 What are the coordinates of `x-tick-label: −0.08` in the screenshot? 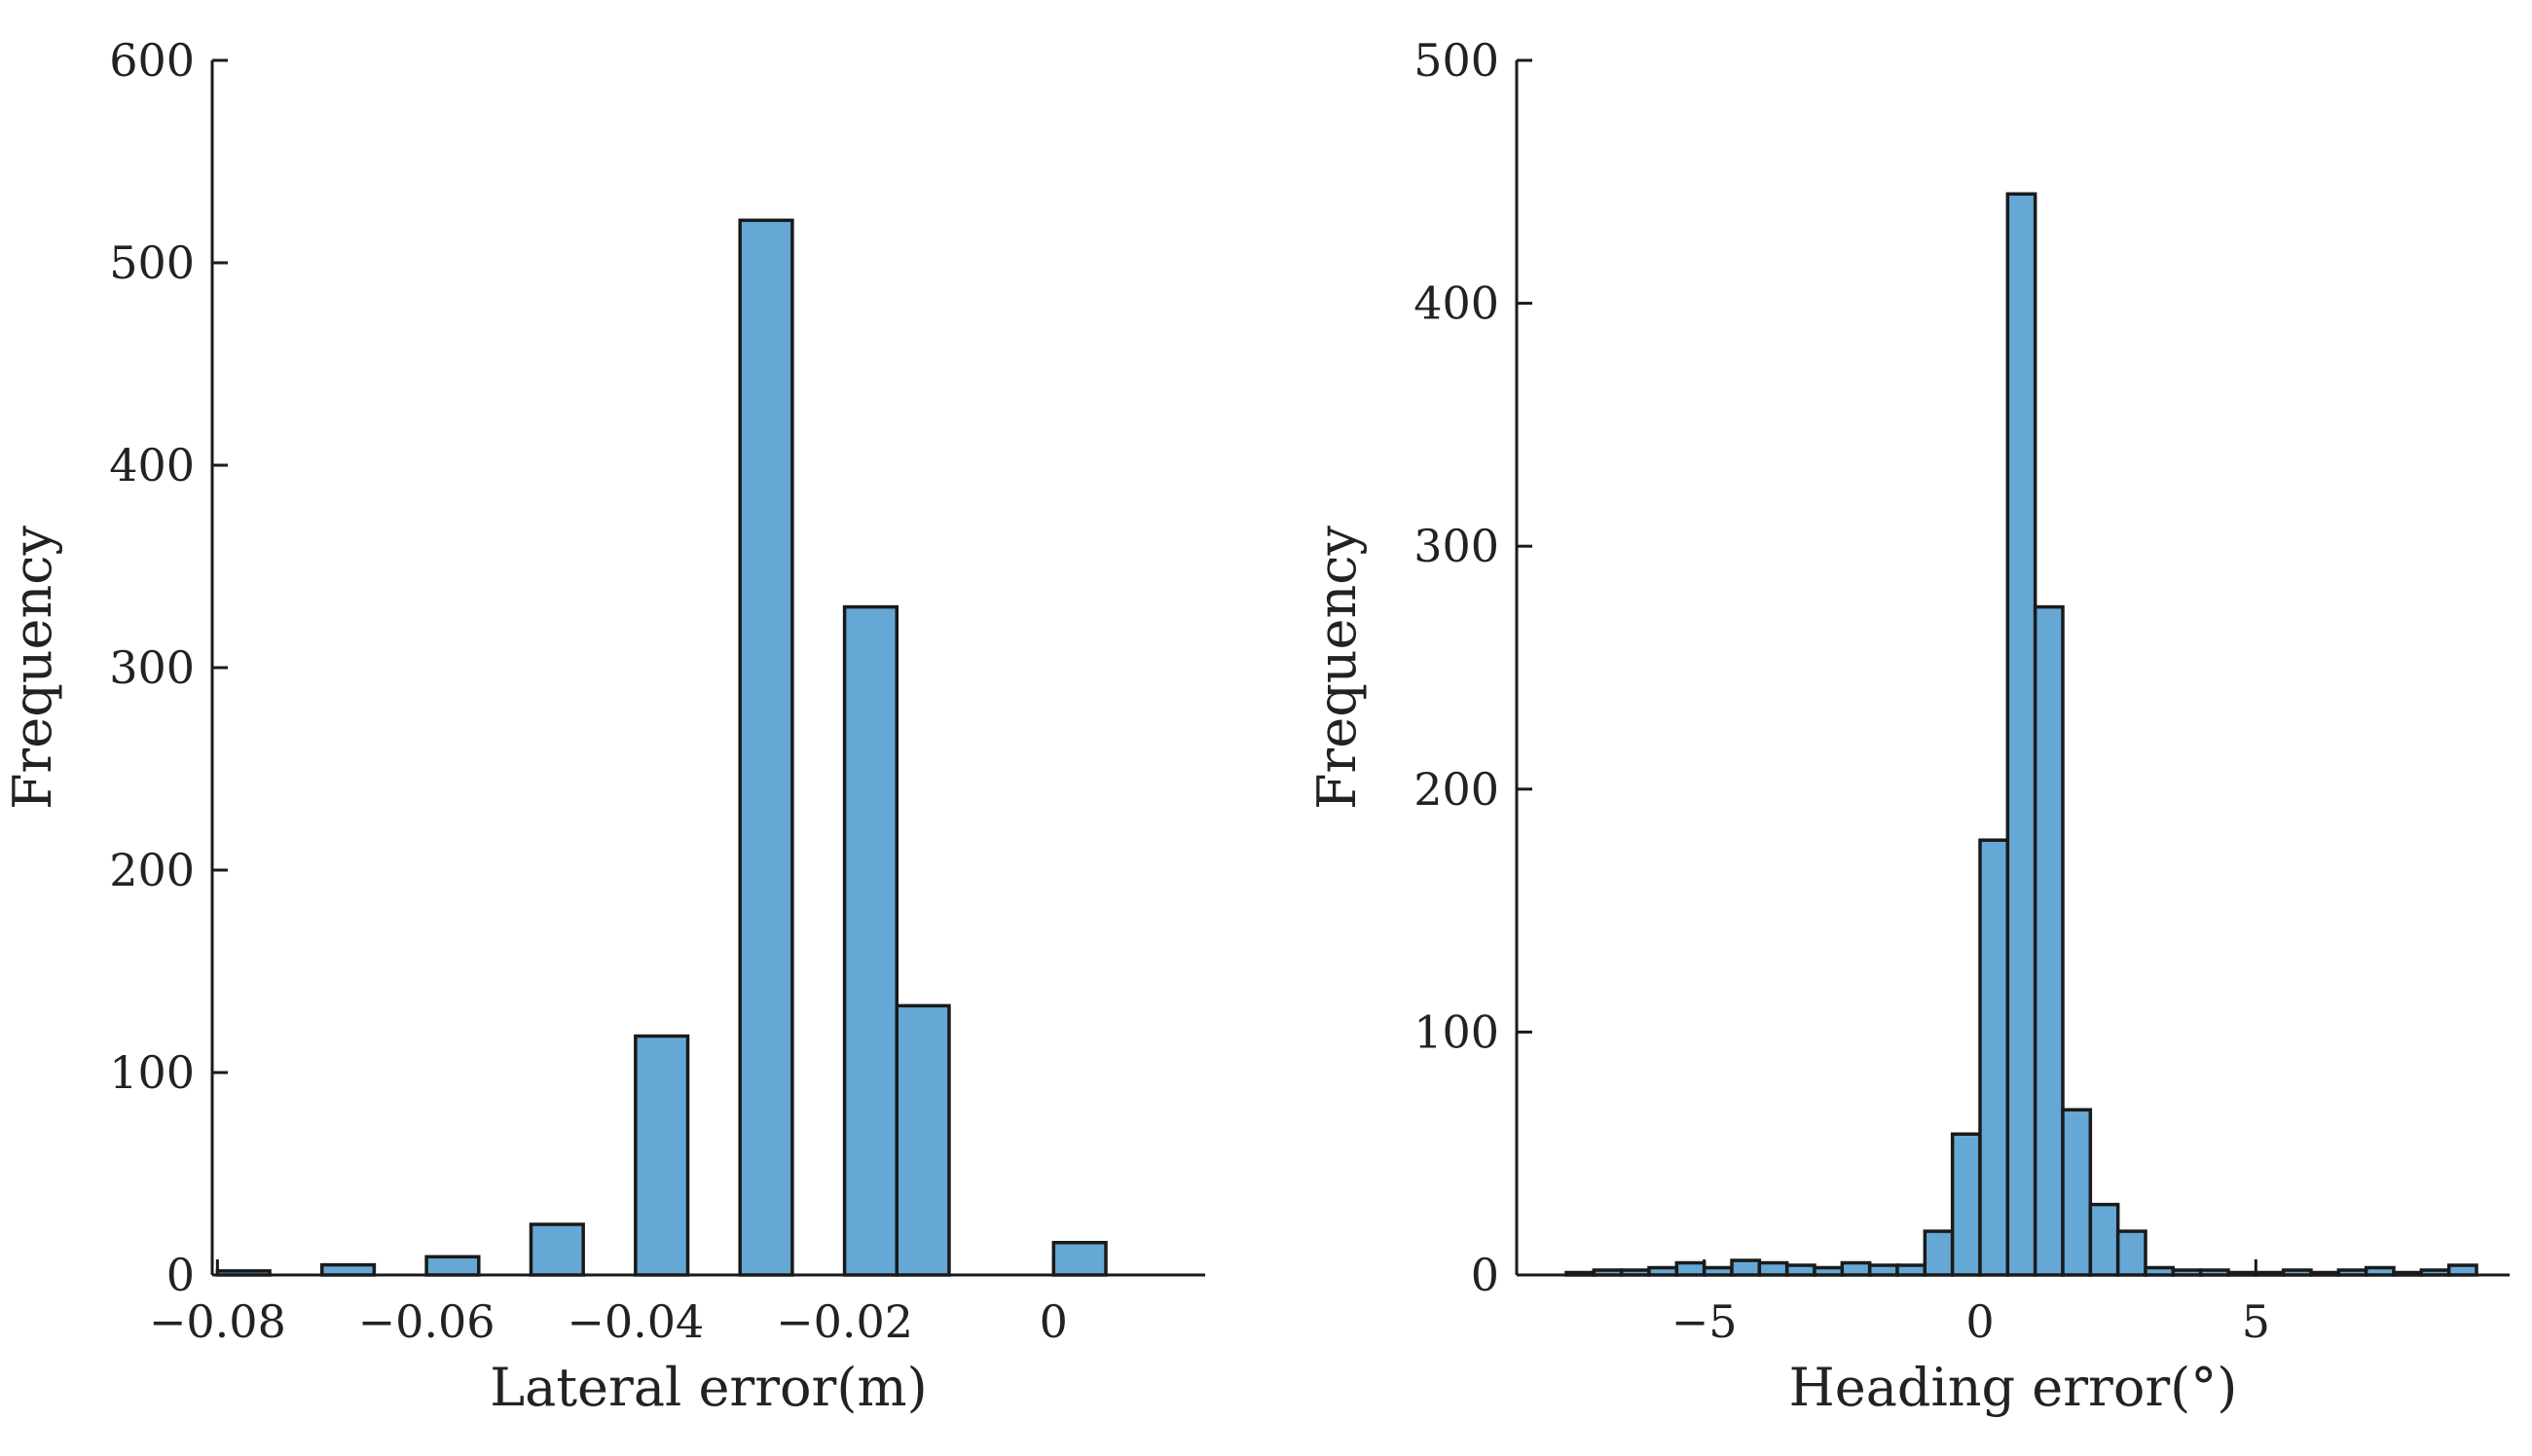 It's located at (217, 1321).